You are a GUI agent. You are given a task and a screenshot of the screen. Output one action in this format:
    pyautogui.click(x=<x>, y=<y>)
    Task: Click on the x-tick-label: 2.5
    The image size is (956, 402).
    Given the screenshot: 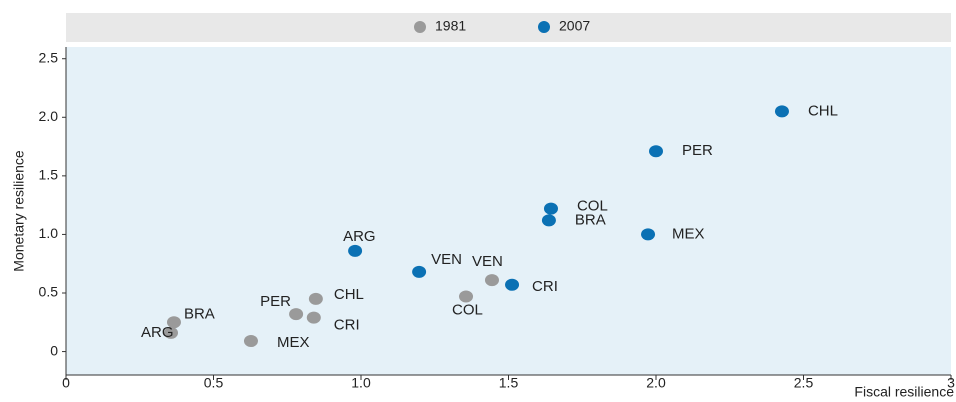 What is the action you would take?
    pyautogui.click(x=804, y=383)
    